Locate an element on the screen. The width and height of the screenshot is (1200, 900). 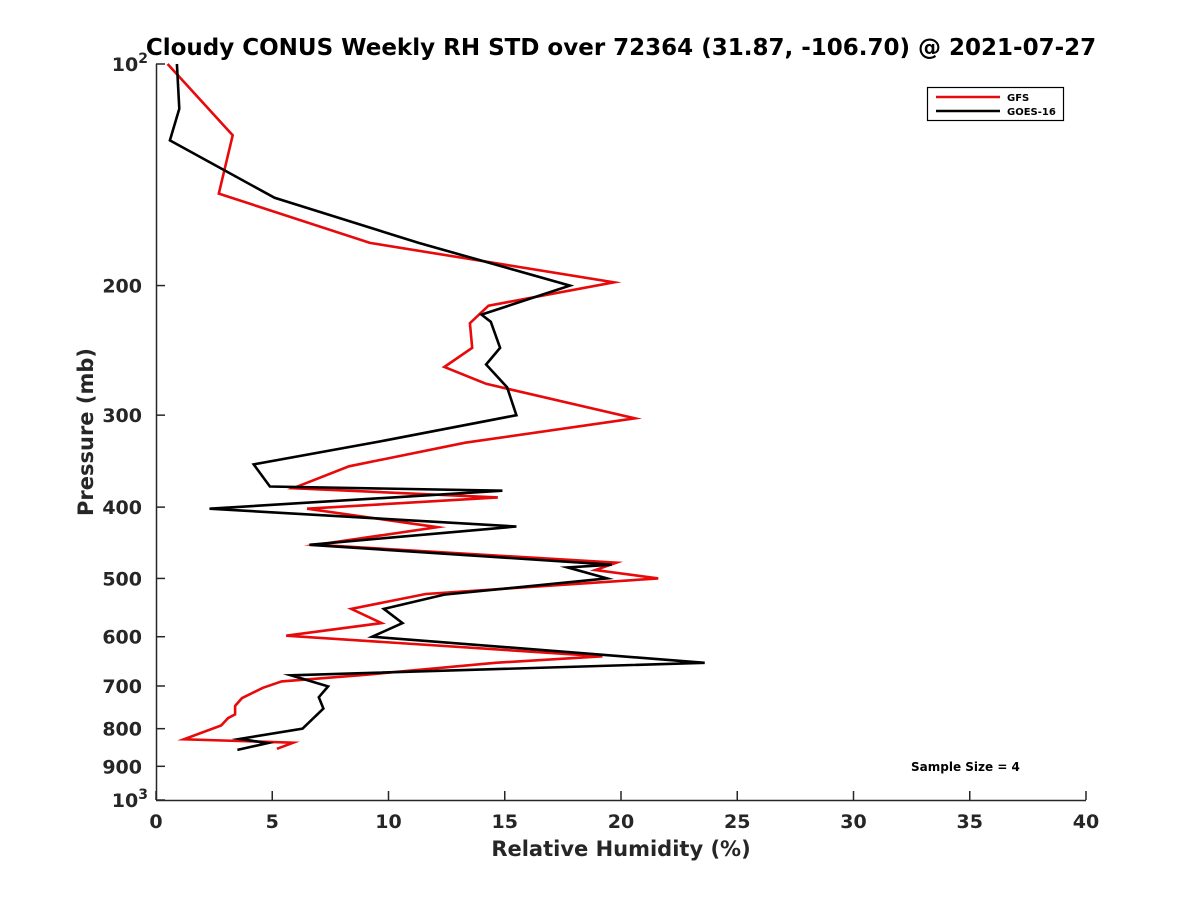
sample-size-annotation: Sample Size = 4 is located at coordinates (965, 767).